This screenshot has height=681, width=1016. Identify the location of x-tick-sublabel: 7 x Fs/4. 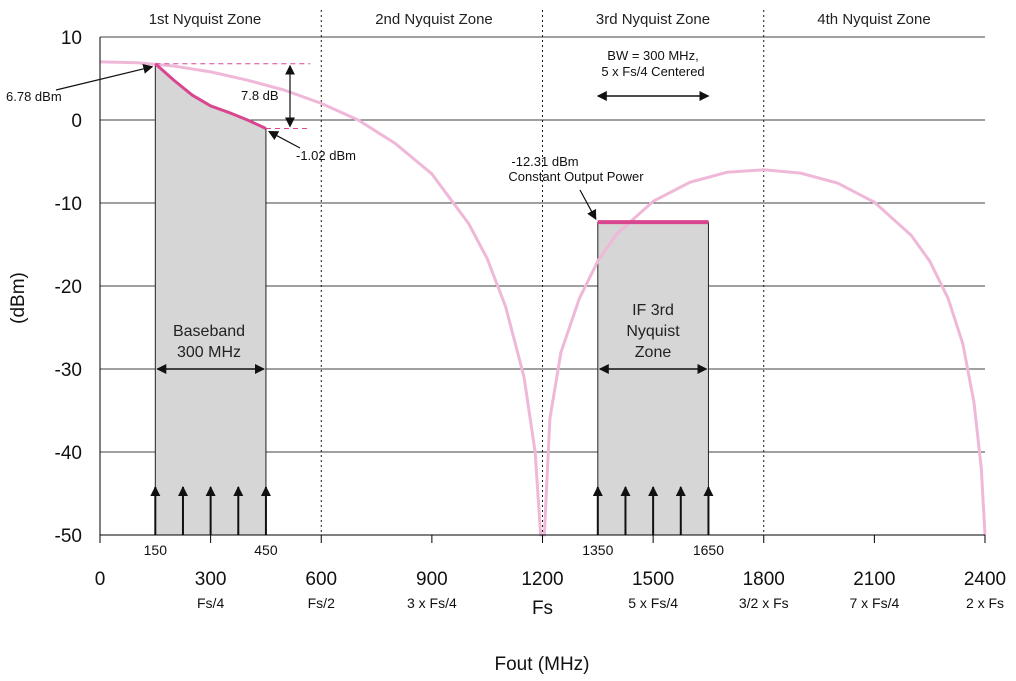
(874, 603).